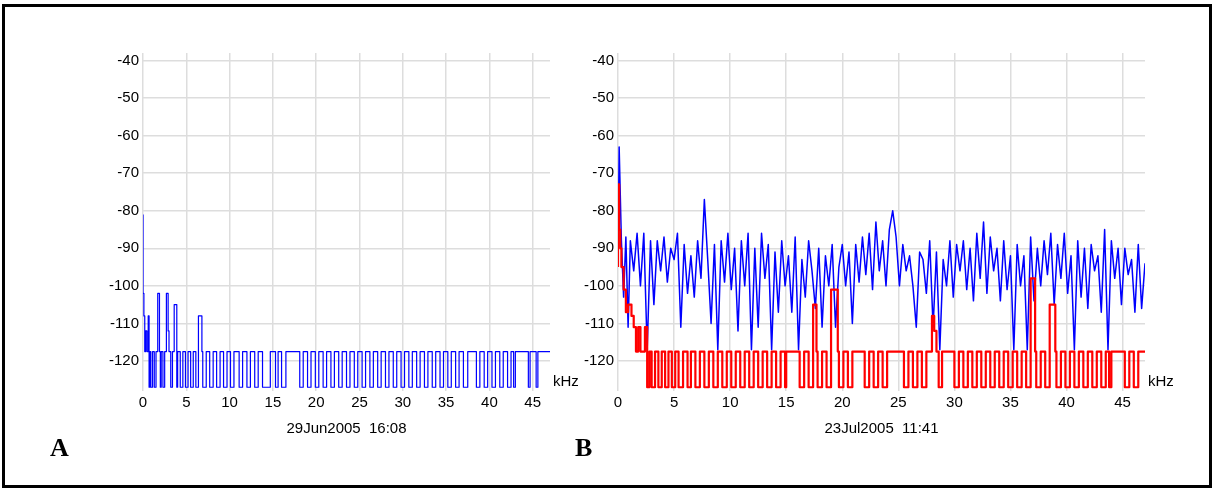  Describe the element at coordinates (584, 447) in the screenshot. I see `text: B` at that location.